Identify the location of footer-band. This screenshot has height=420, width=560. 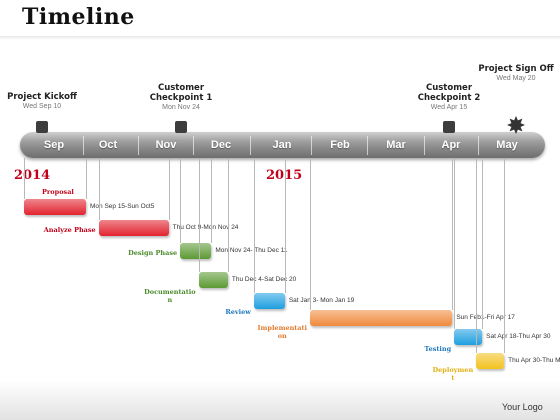
(280, 400).